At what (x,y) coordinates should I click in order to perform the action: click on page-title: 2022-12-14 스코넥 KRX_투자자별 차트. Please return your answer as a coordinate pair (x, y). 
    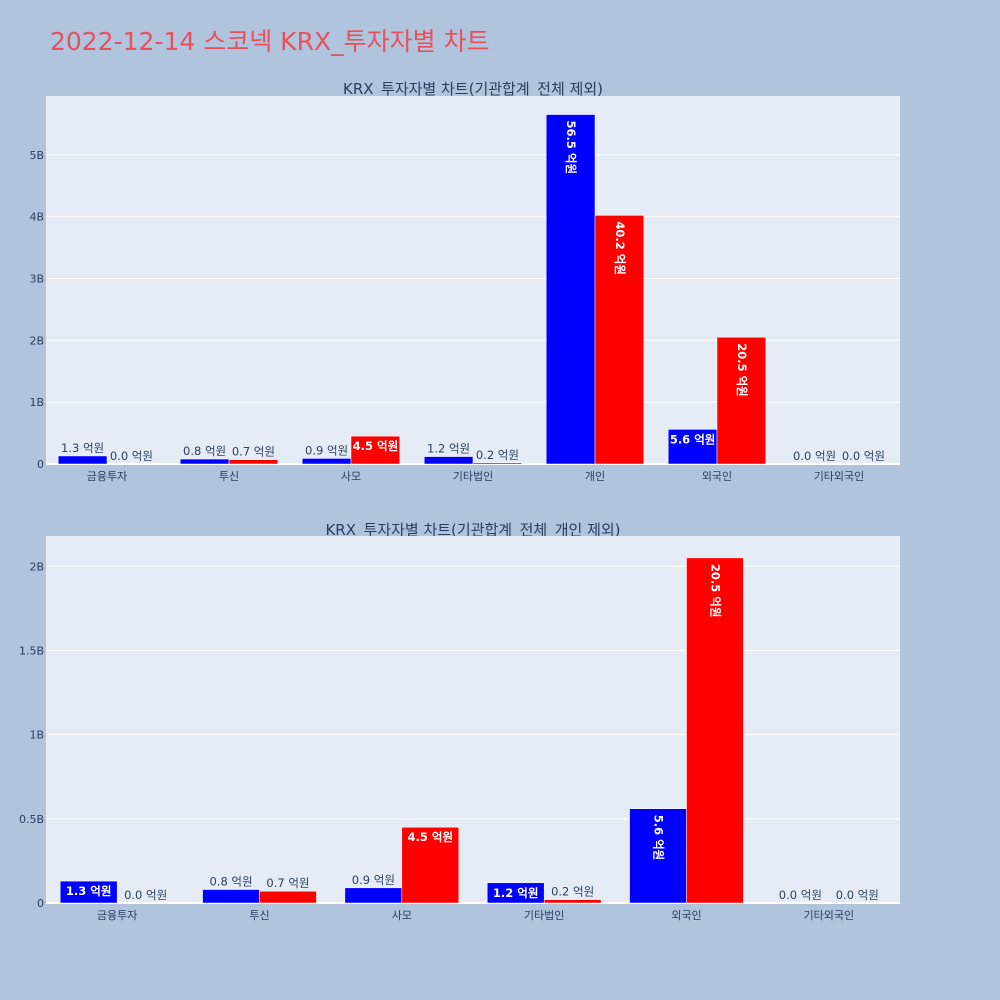
    Looking at the image, I should click on (270, 41).